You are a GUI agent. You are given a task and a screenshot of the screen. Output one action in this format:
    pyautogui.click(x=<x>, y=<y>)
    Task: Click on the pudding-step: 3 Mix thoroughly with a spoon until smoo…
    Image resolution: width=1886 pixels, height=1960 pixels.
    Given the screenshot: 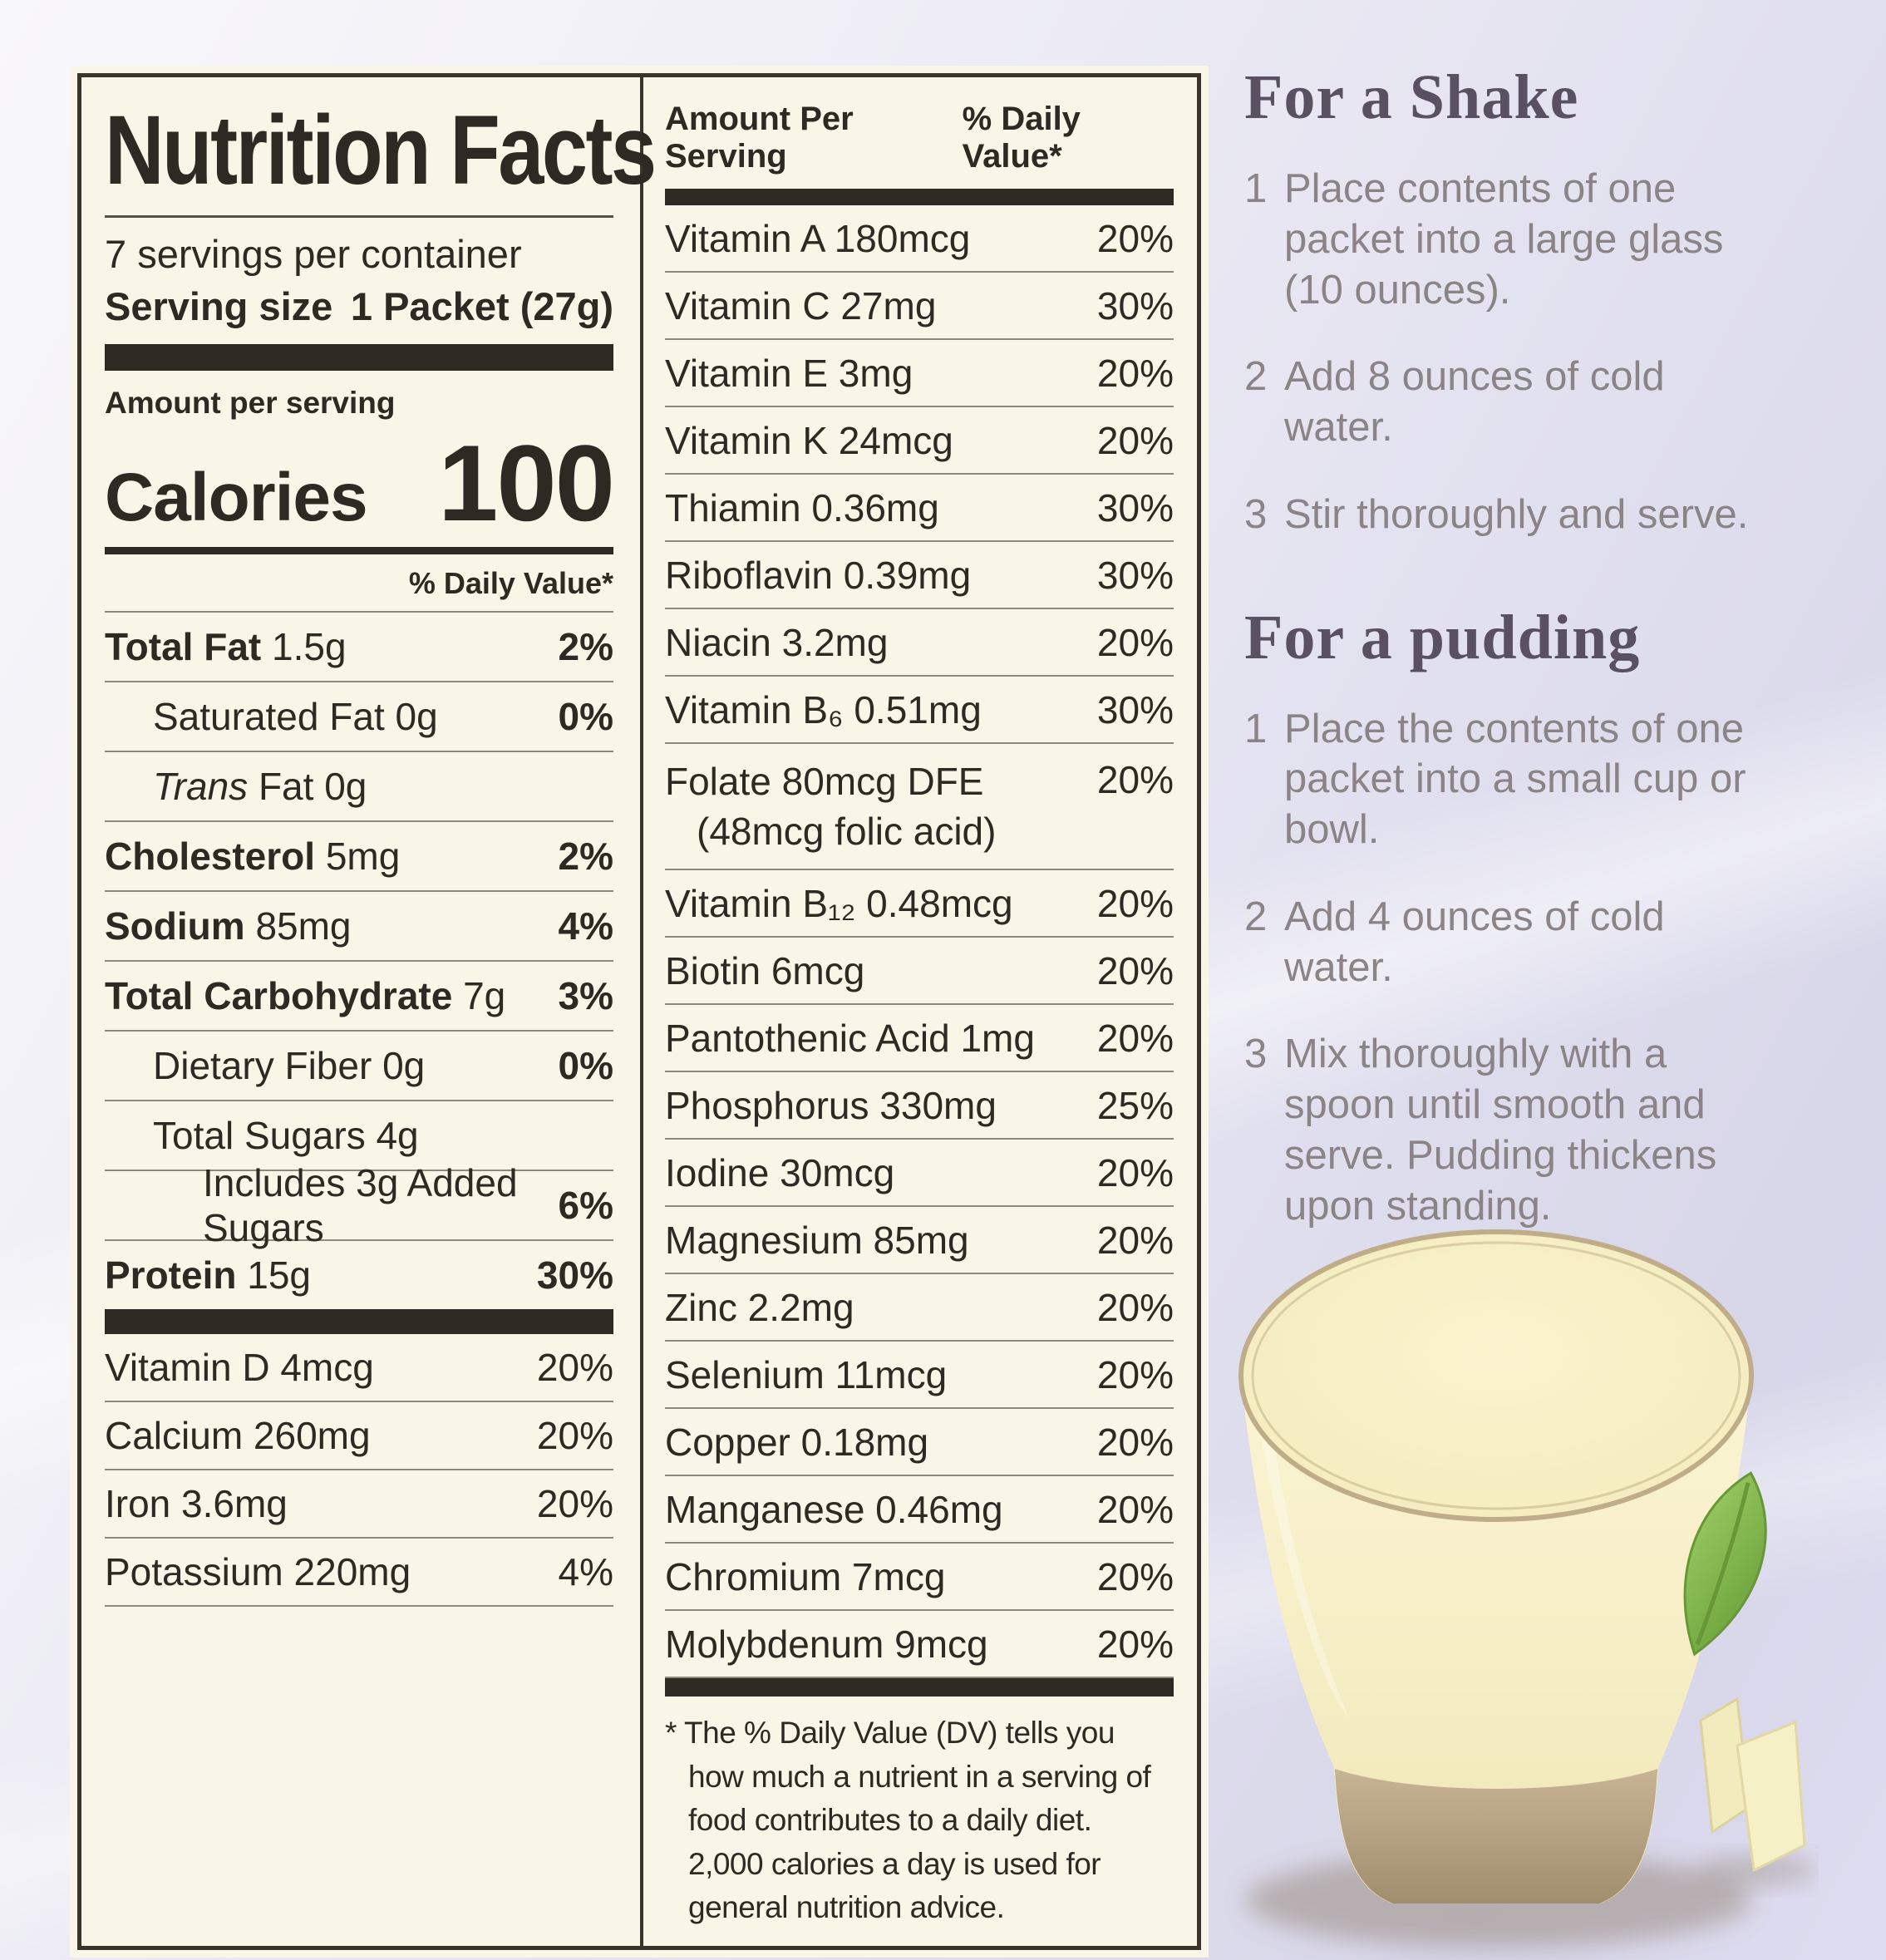 What is the action you would take?
    pyautogui.click(x=1480, y=1130)
    